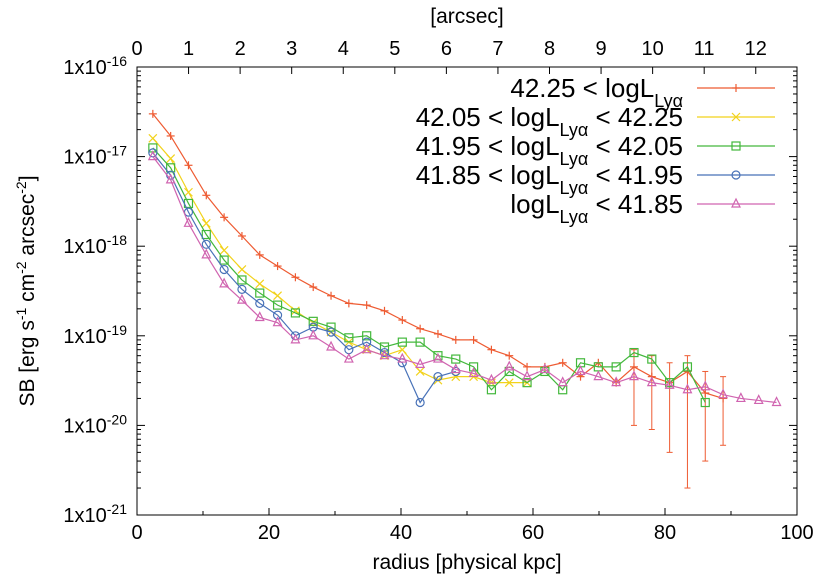 The image size is (830, 581). What do you see at coordinates (467, 16) in the screenshot?
I see `x2-axis-title: [arcsec]` at bounding box center [467, 16].